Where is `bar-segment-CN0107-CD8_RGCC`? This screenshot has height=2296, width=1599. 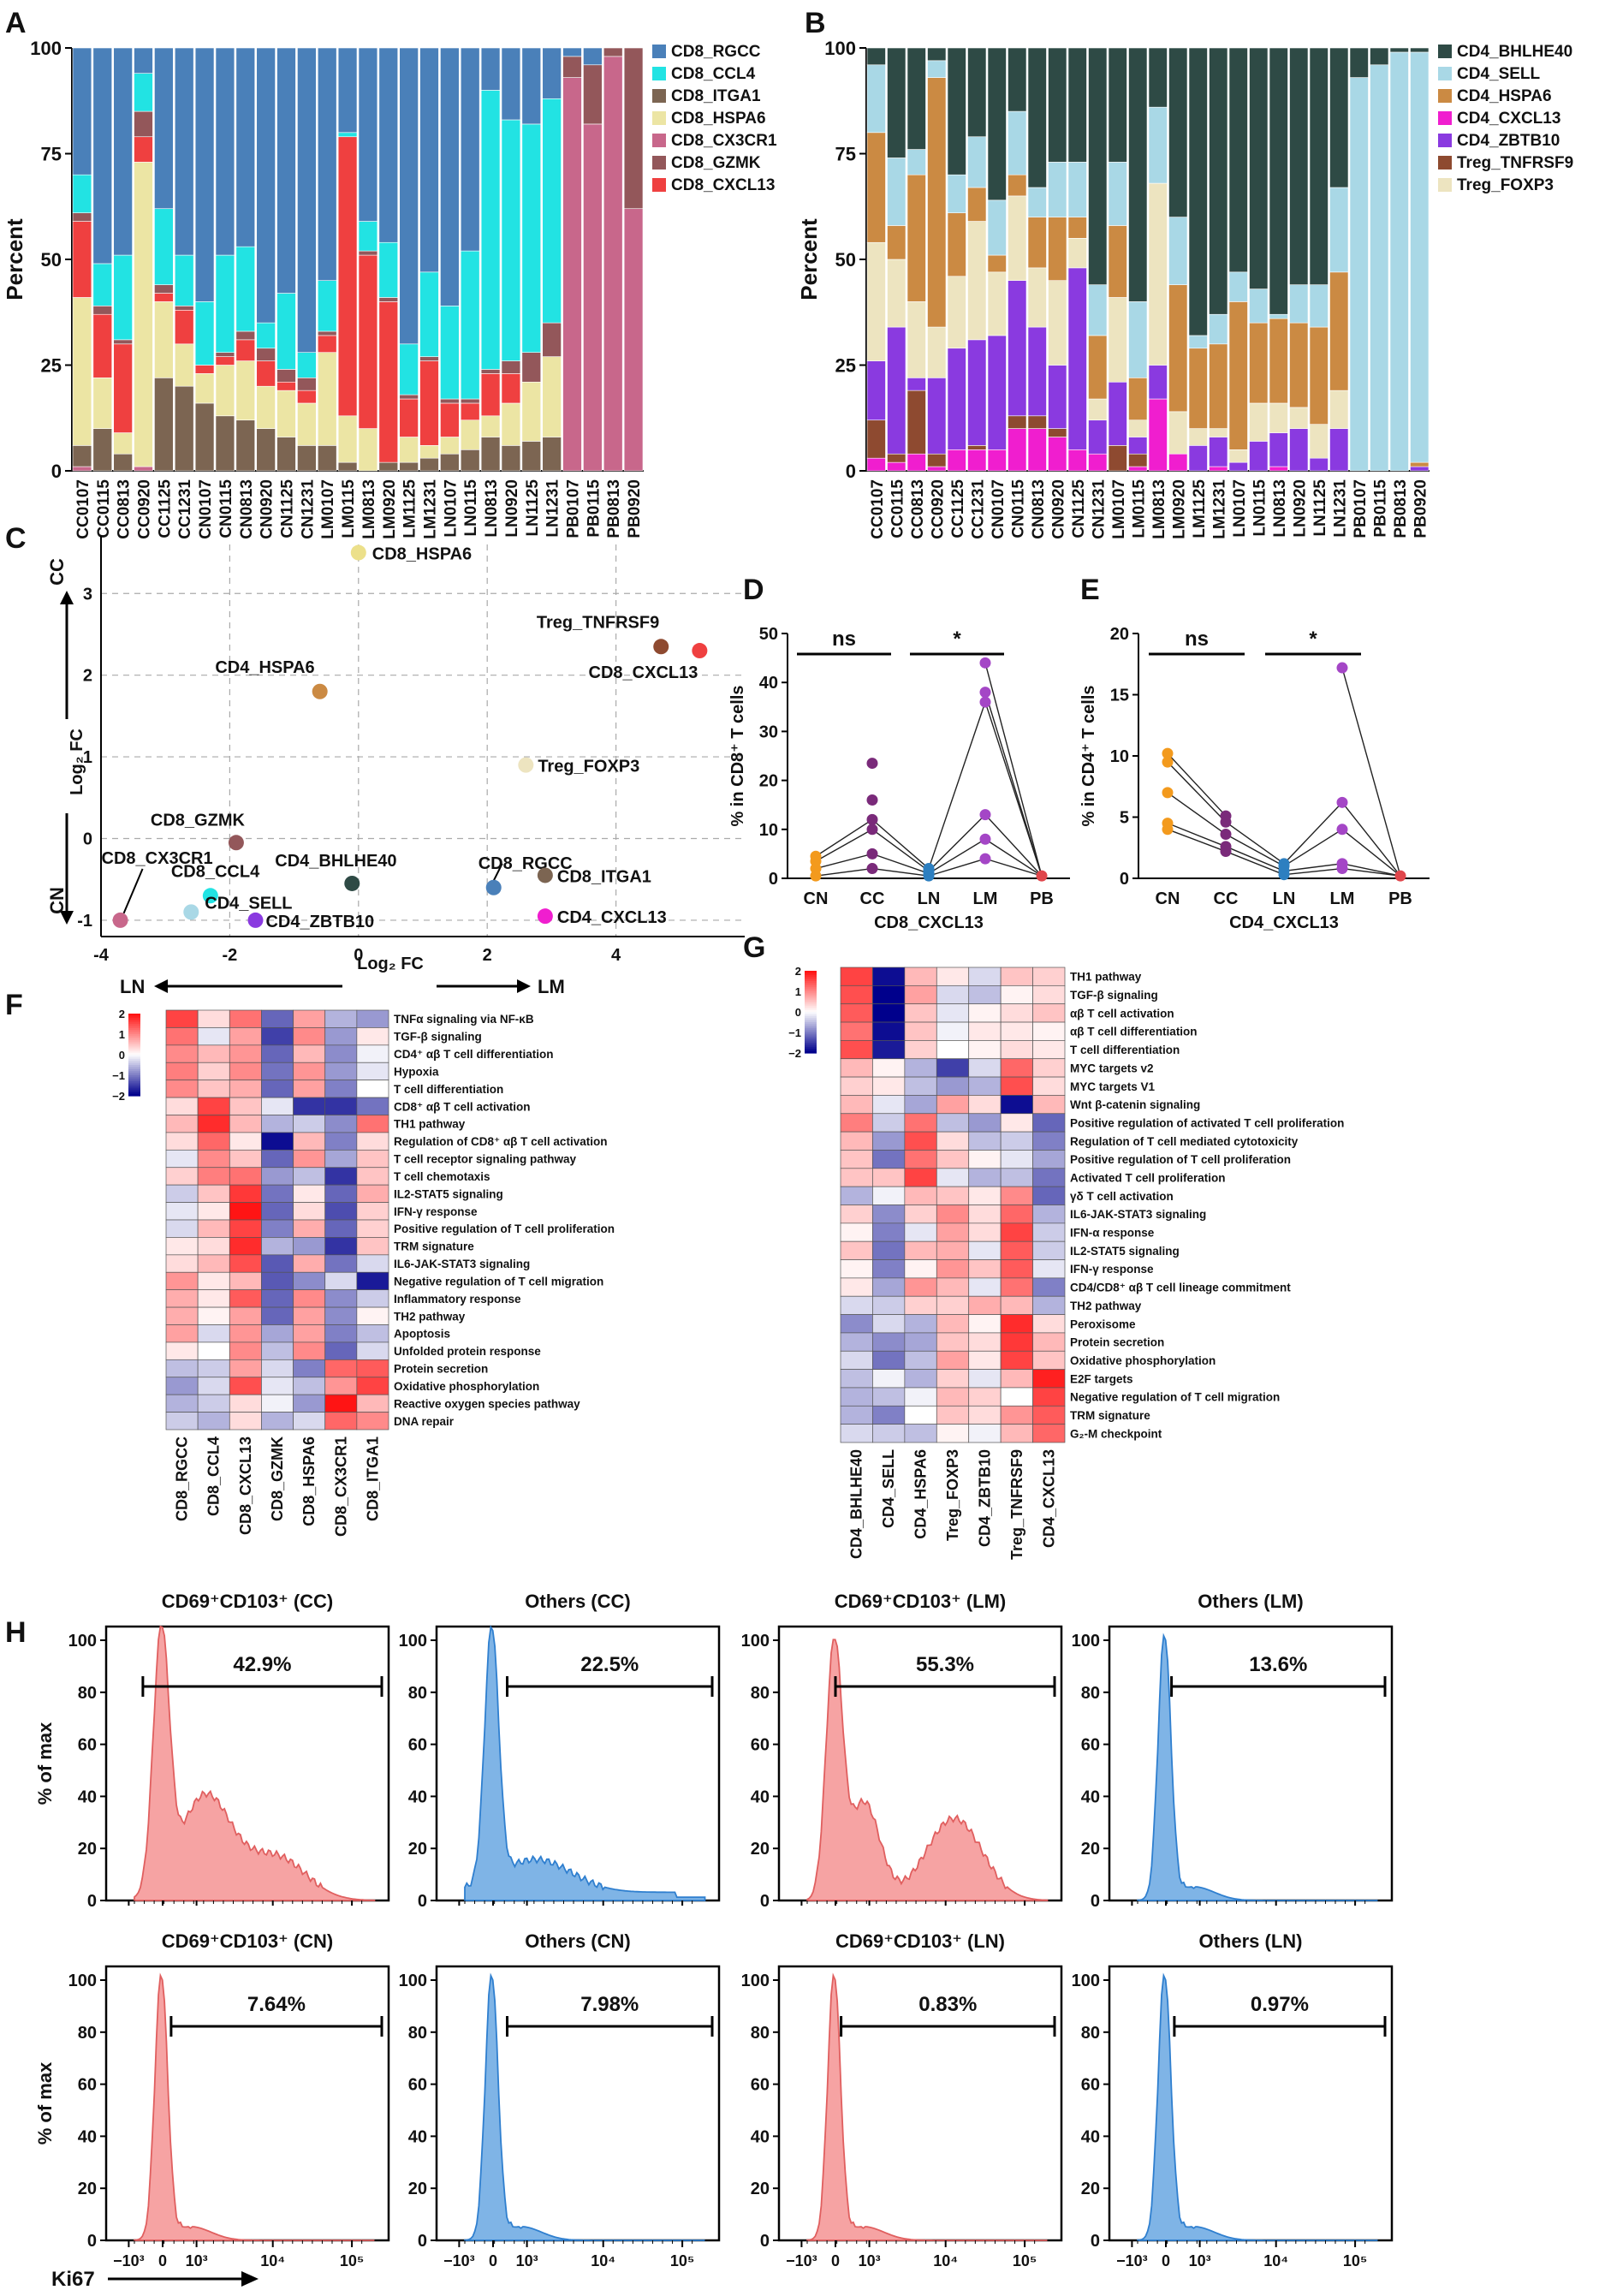 bar-segment-CN0107-CD8_RGCC is located at coordinates (204, 174).